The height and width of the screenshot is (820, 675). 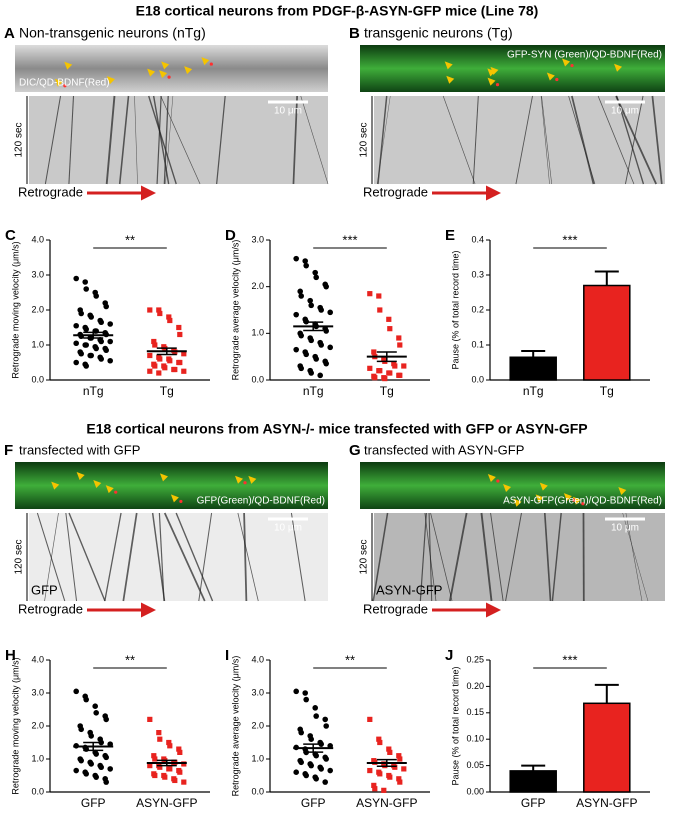 I want to click on y-tick-label: 0.05, so click(x=475, y=765).